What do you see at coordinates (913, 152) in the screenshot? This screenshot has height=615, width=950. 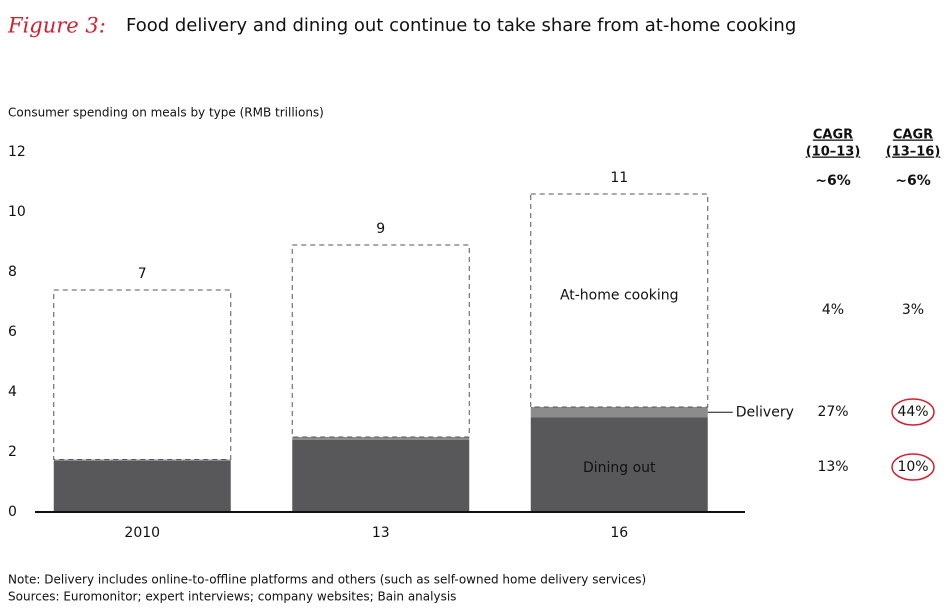 I see `table-header: (13–16)` at bounding box center [913, 152].